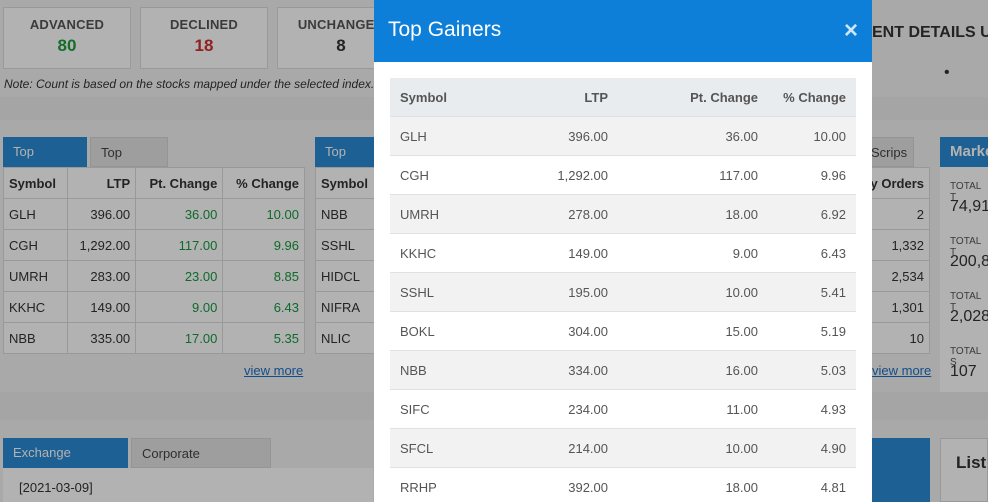 This screenshot has width=988, height=502. What do you see at coordinates (350, 163) in the screenshot?
I see `tab-top-turnover: Top Turn` at bounding box center [350, 163].